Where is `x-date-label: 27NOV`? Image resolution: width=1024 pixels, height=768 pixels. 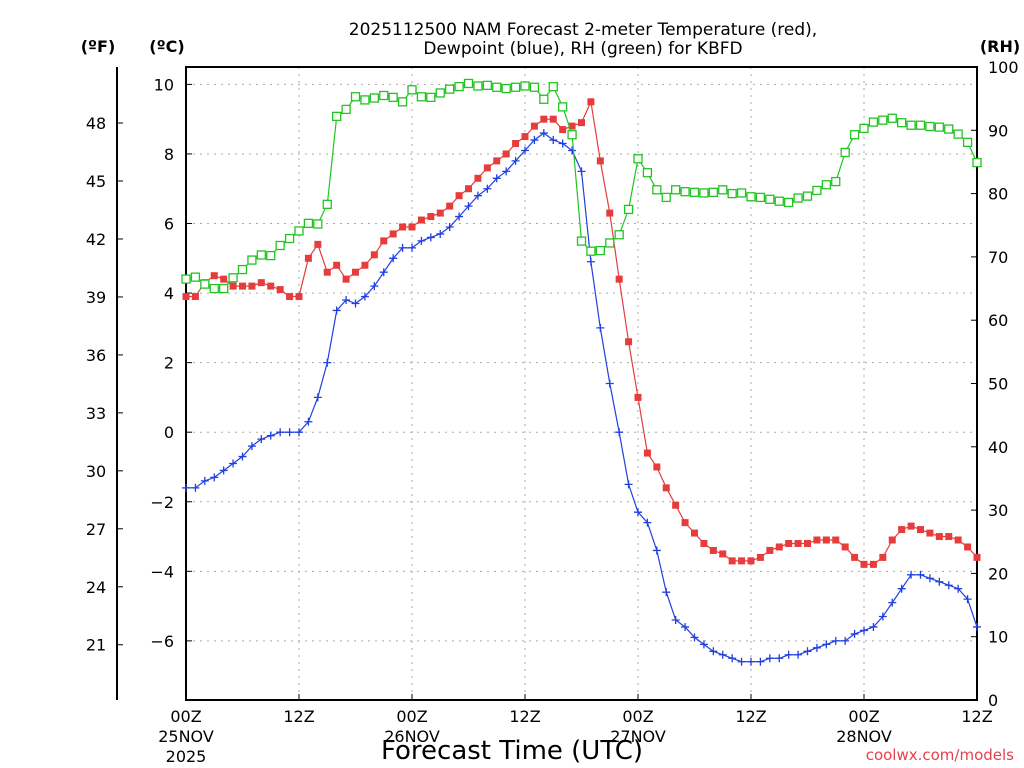
x-date-label: 27NOV is located at coordinates (638, 736).